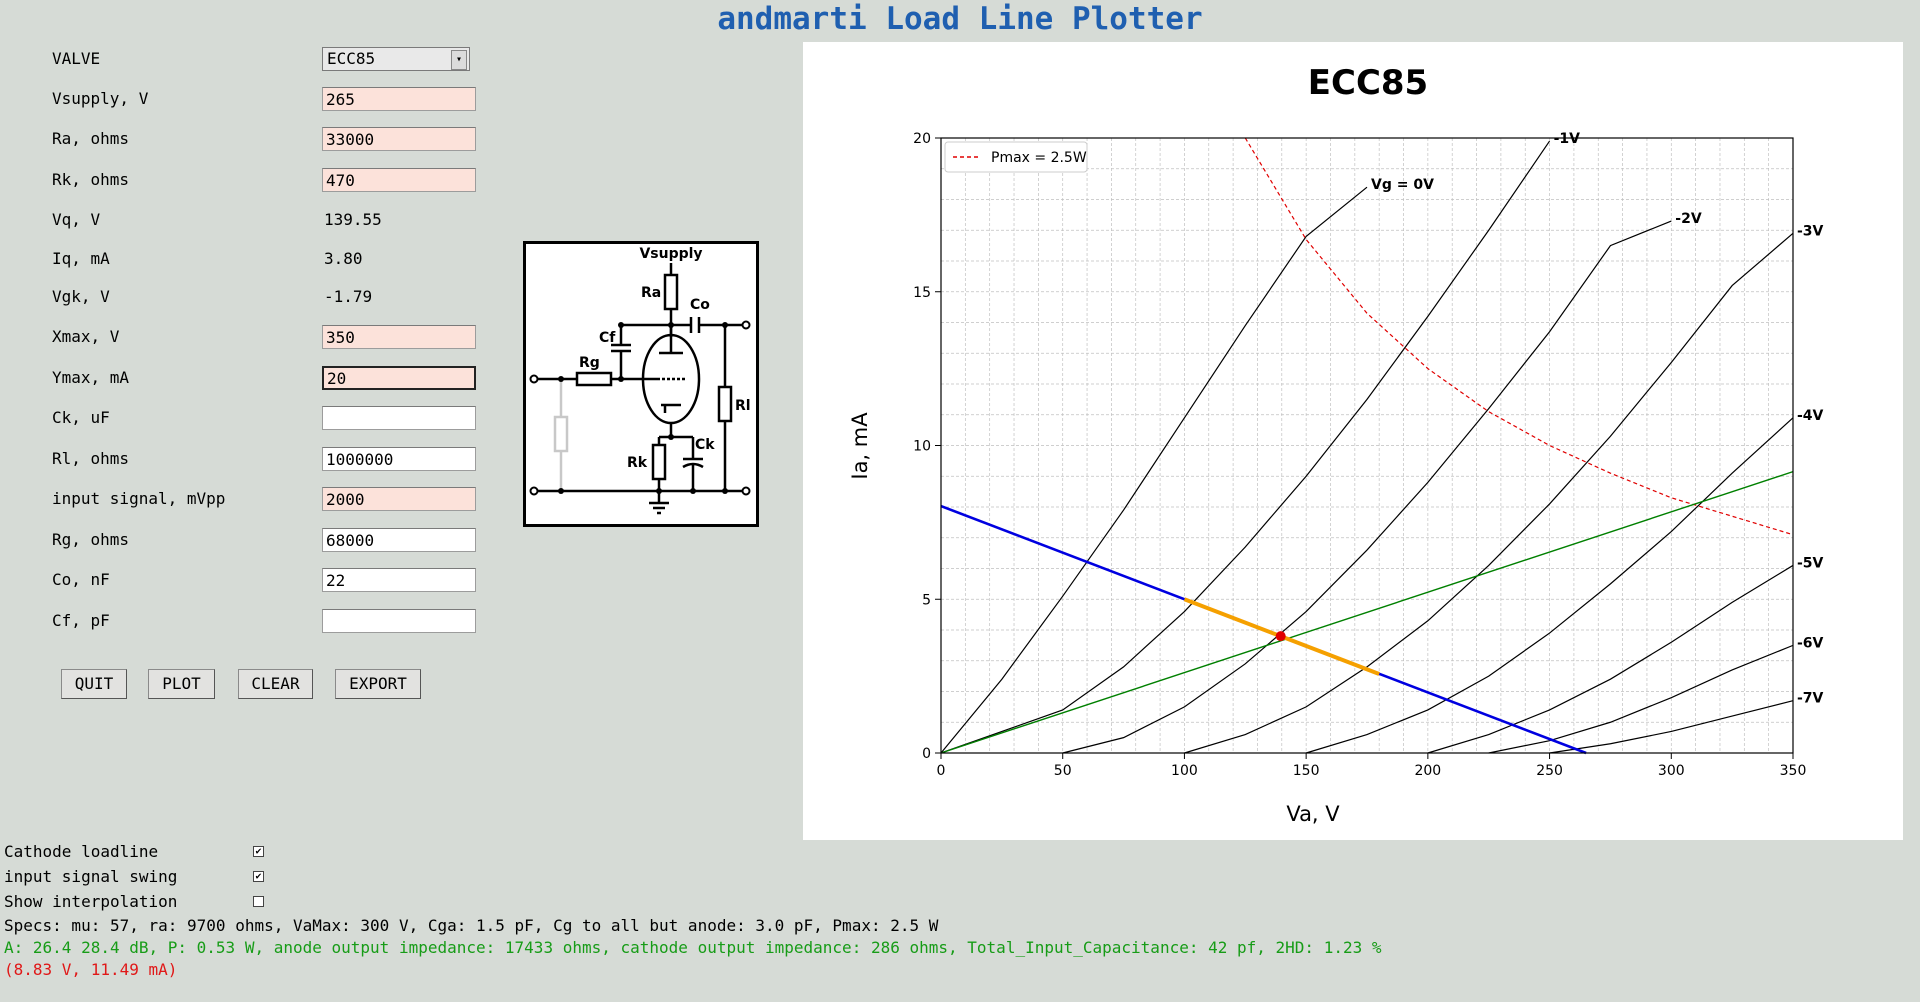 Image resolution: width=1920 pixels, height=1002 pixels. Describe the element at coordinates (399, 580) in the screenshot. I see `co-nf-input` at that location.